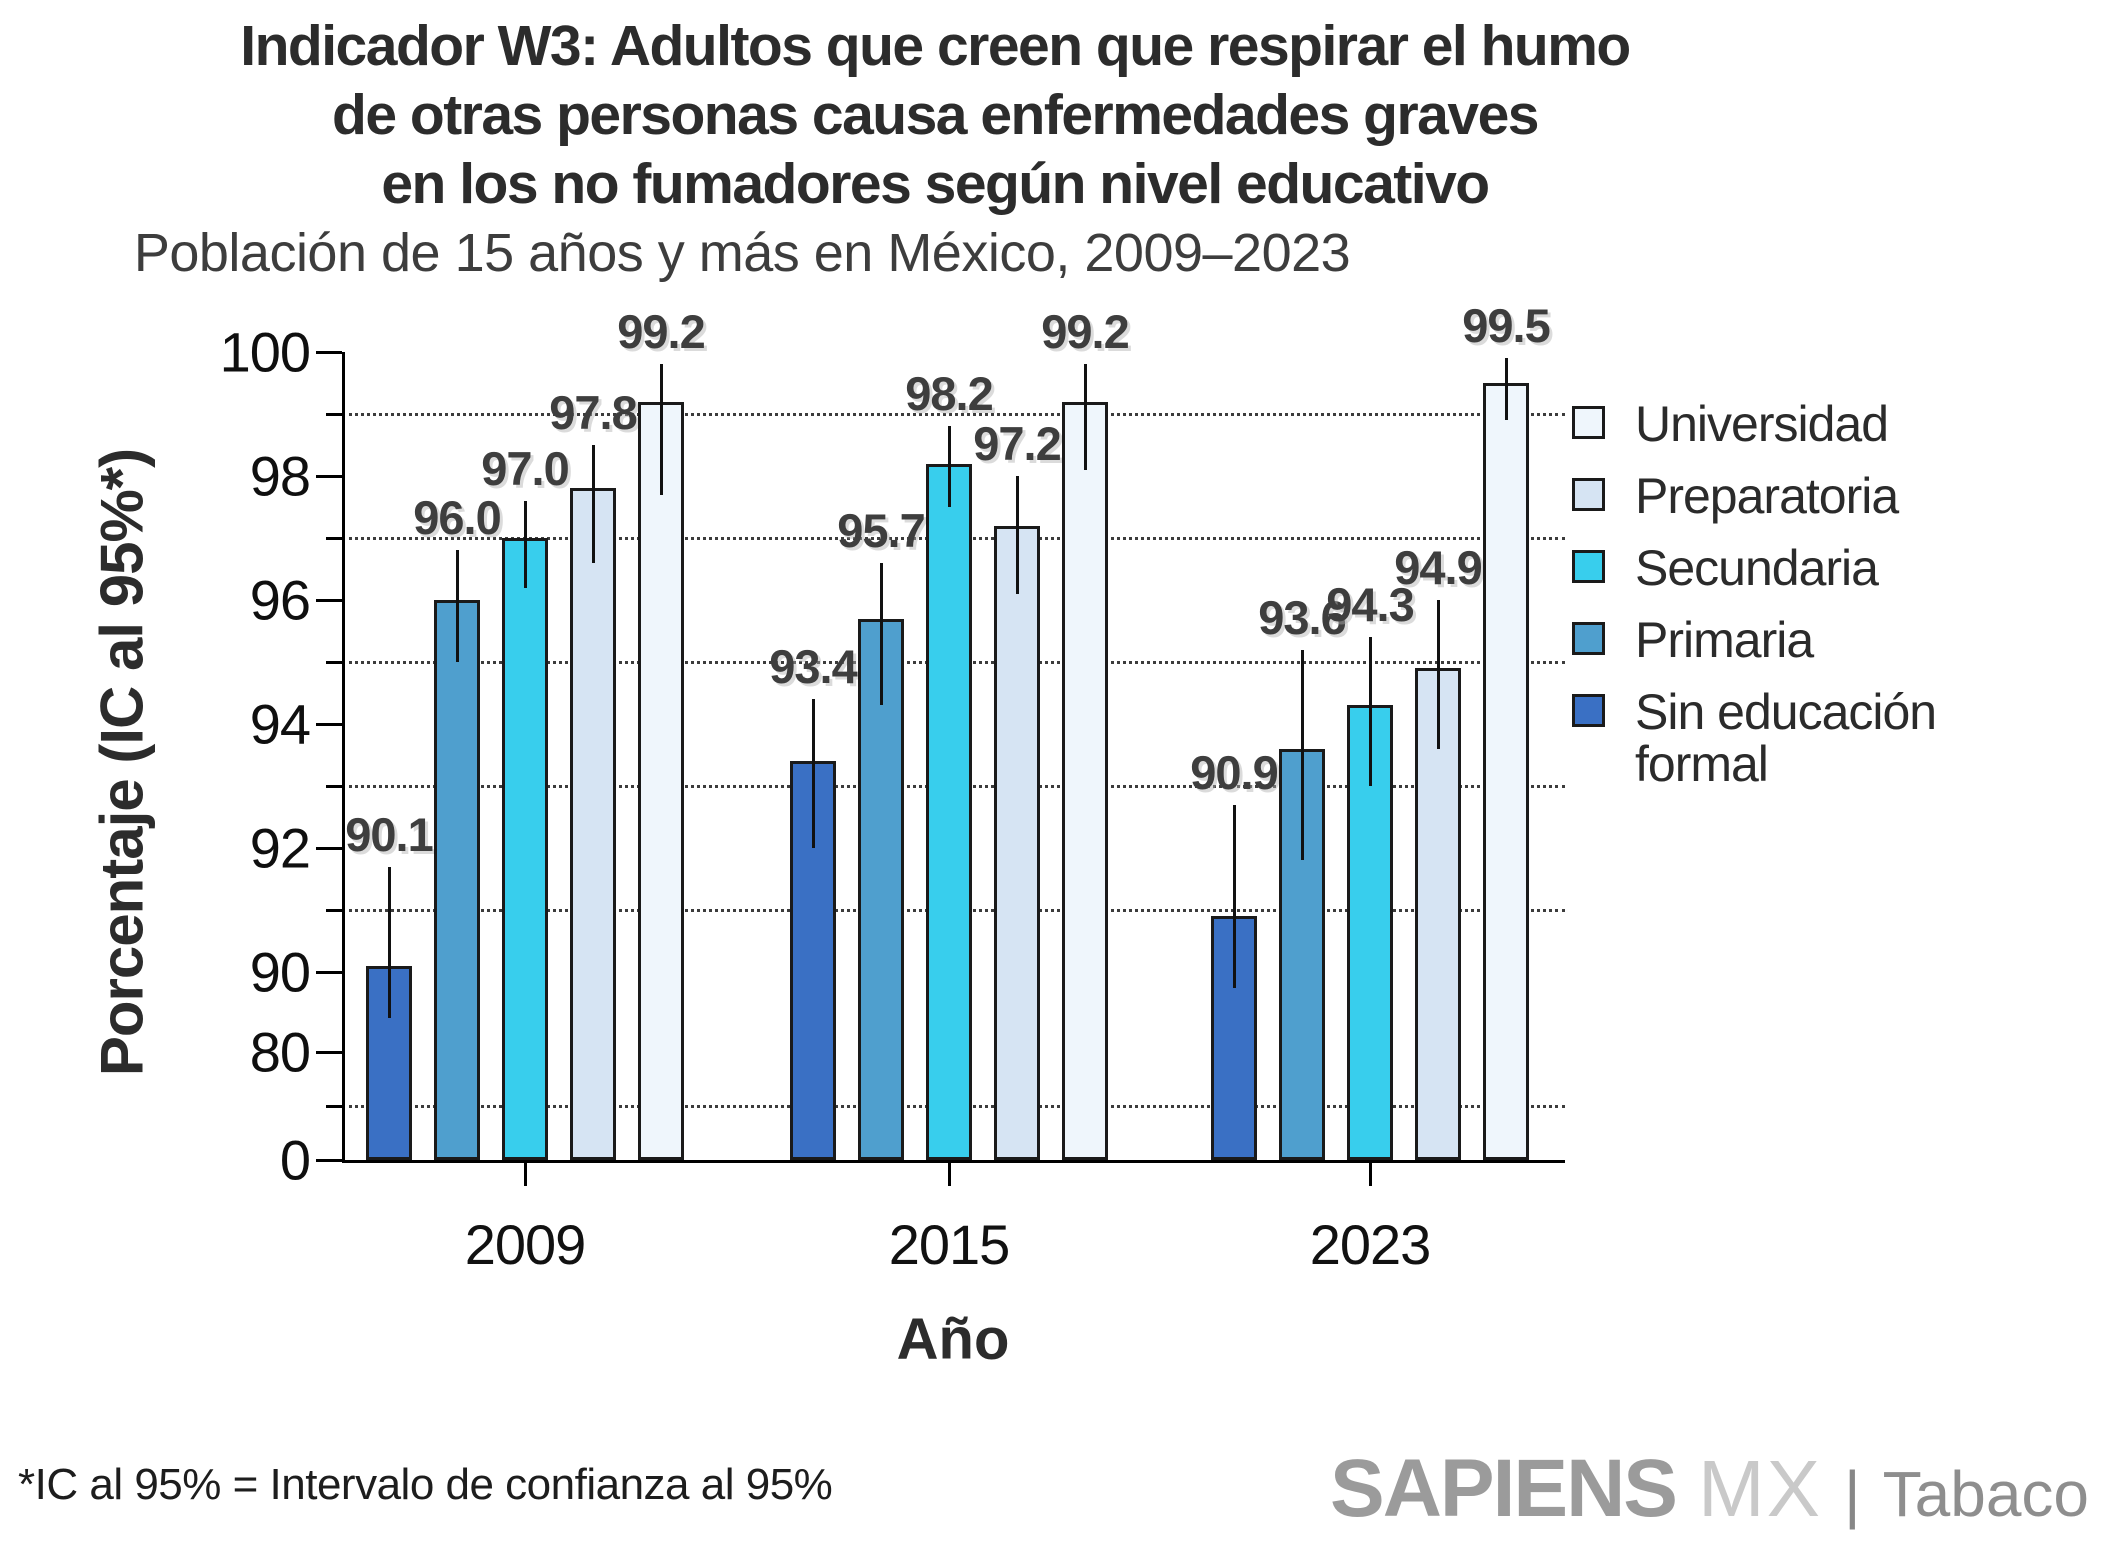 Image resolution: width=2105 pixels, height=1550 pixels. Describe the element at coordinates (525, 468) in the screenshot. I see `value-label-2009-secundaria: 97.0` at that location.